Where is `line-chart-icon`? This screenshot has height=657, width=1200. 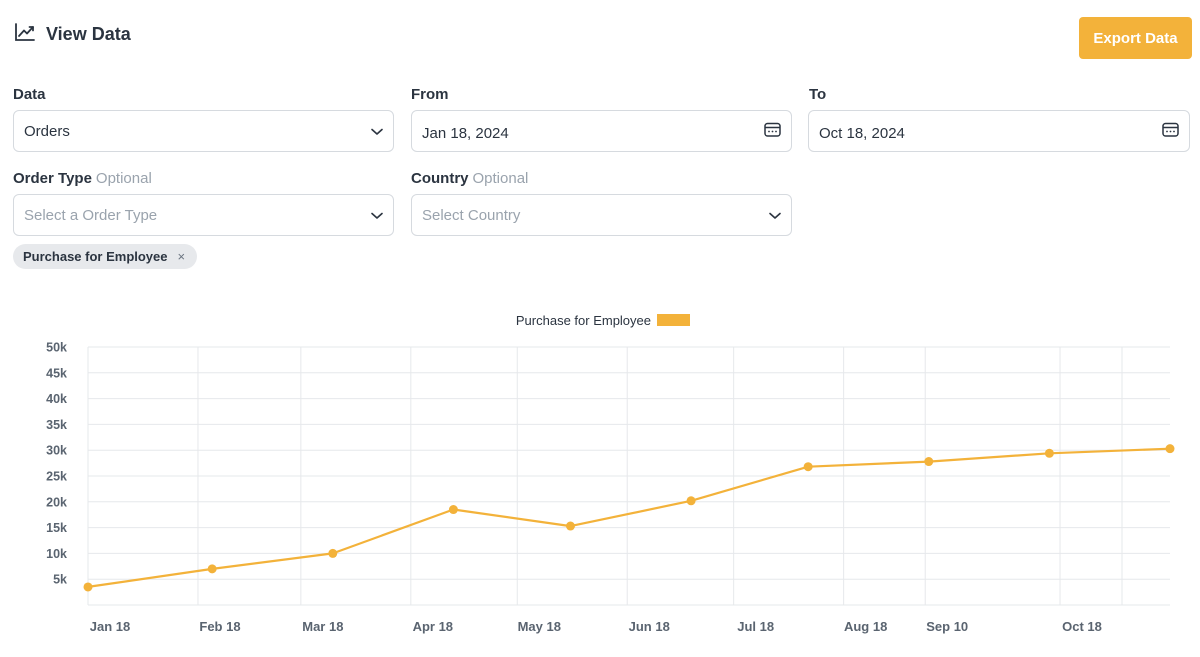
line-chart-icon is located at coordinates (25, 34).